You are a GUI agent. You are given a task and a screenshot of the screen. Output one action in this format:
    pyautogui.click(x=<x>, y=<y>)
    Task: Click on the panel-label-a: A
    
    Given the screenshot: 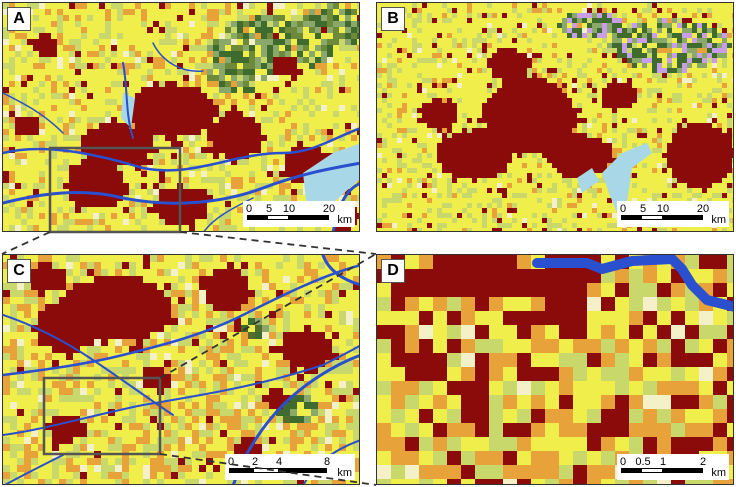 What is the action you would take?
    pyautogui.click(x=19, y=19)
    